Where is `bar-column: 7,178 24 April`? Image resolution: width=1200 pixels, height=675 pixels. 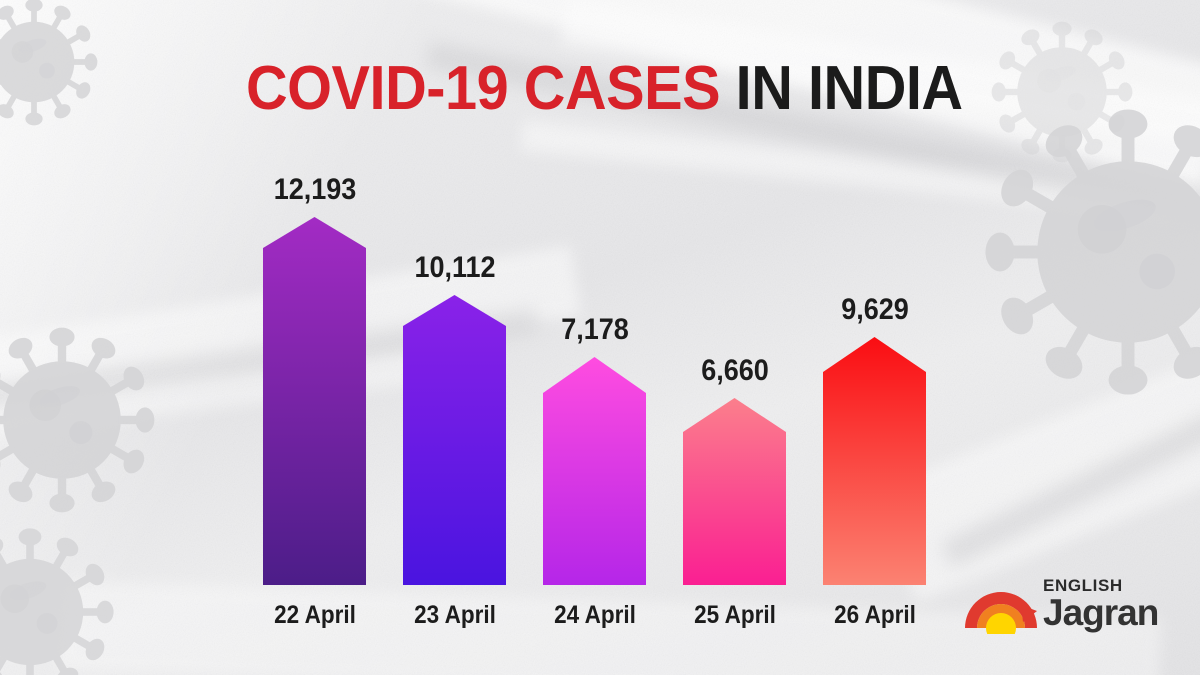 bar-column: 7,178 24 April is located at coordinates (594, 337).